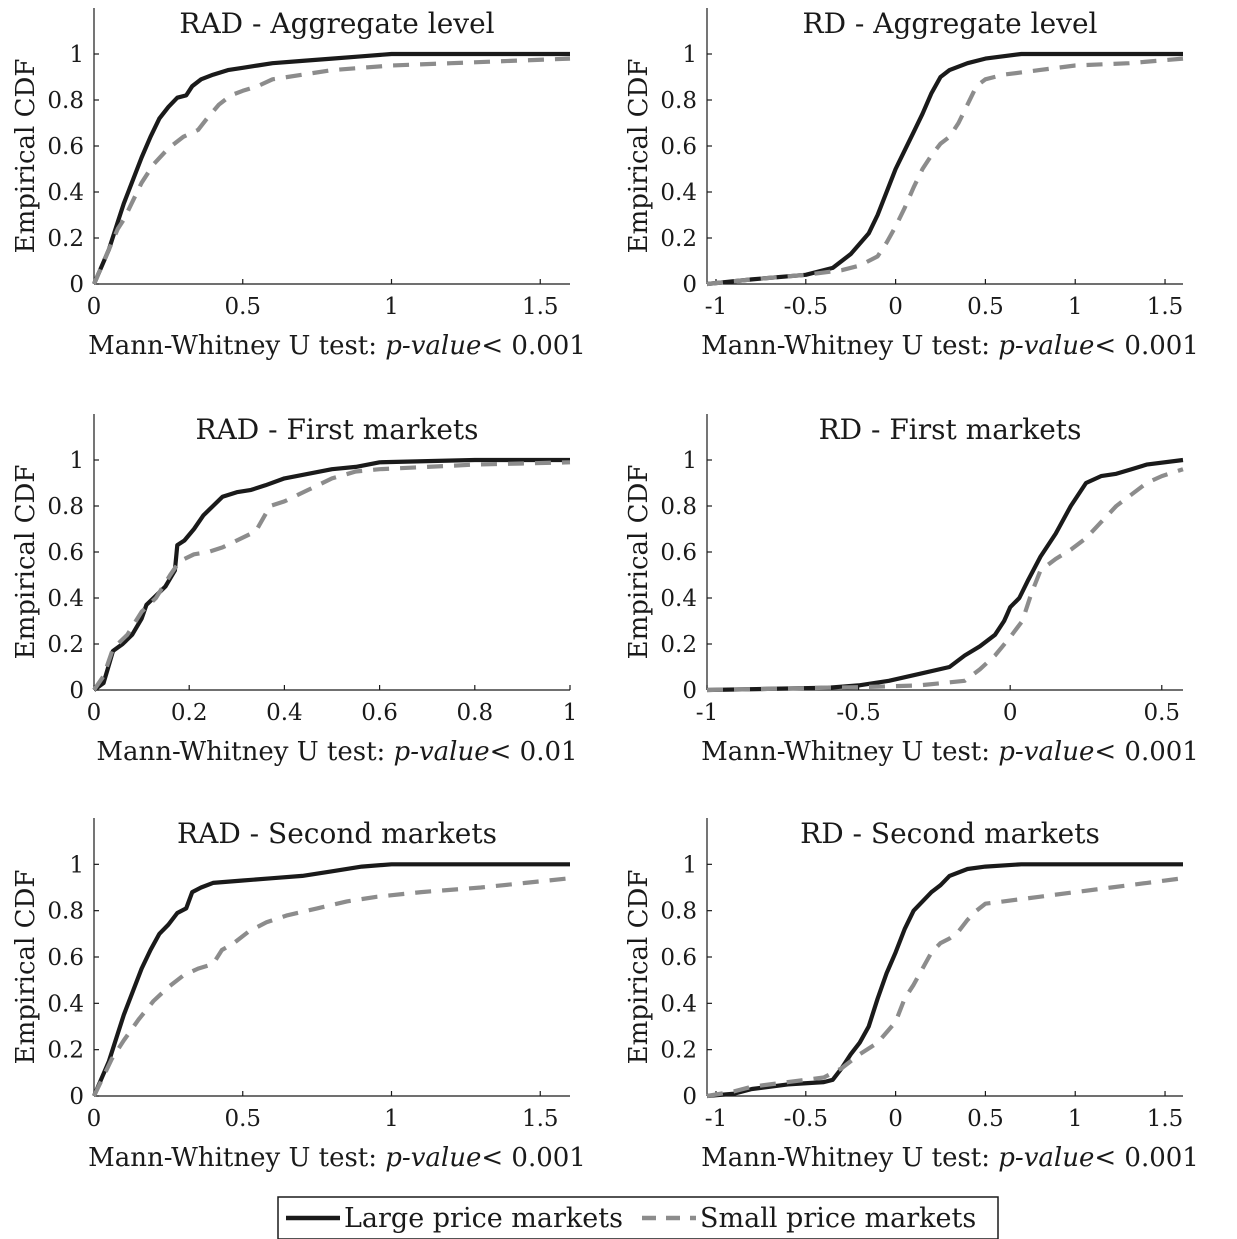 Image resolution: width=1237 pixels, height=1239 pixels. What do you see at coordinates (379, 713) in the screenshot?
I see `x-tick-label: 0.6` at bounding box center [379, 713].